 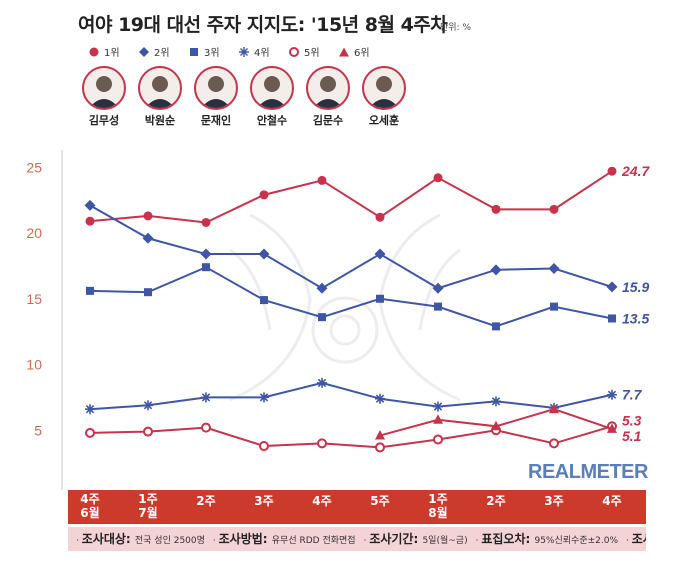 What do you see at coordinates (34, 167) in the screenshot?
I see `y-tick-label: 25` at bounding box center [34, 167].